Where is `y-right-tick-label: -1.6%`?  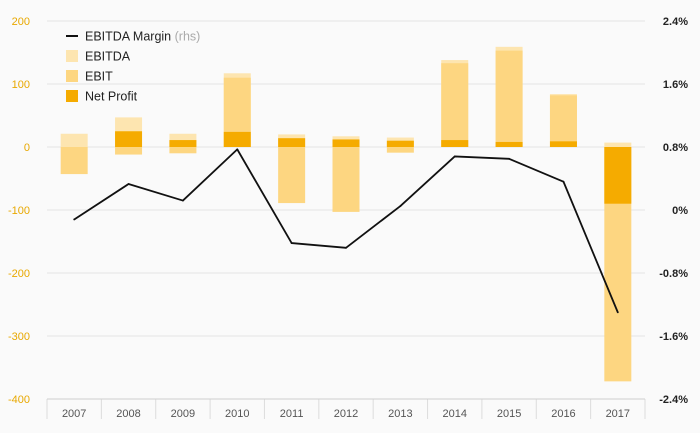
y-right-tick-label: -1.6% is located at coordinates (673, 337).